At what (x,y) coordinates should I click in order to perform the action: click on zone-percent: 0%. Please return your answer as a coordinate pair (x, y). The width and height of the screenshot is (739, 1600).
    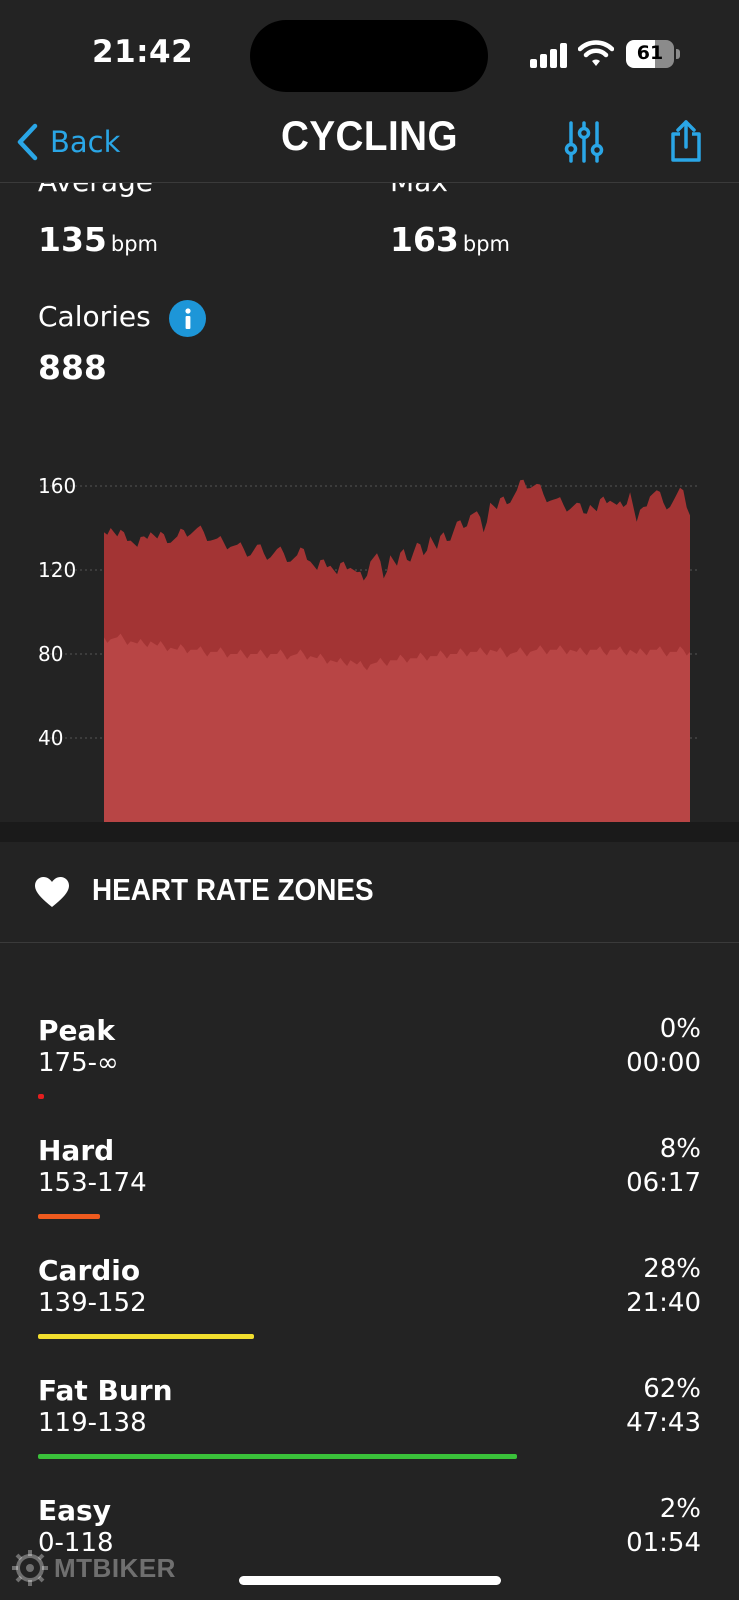
    Looking at the image, I should click on (680, 1029).